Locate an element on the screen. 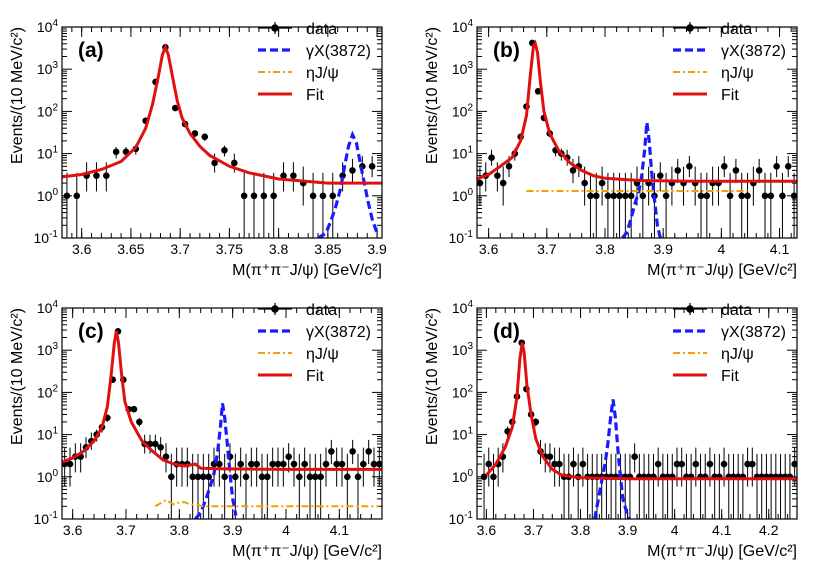 The height and width of the screenshot is (561, 830). plot-area is located at coordinates (222, 140).